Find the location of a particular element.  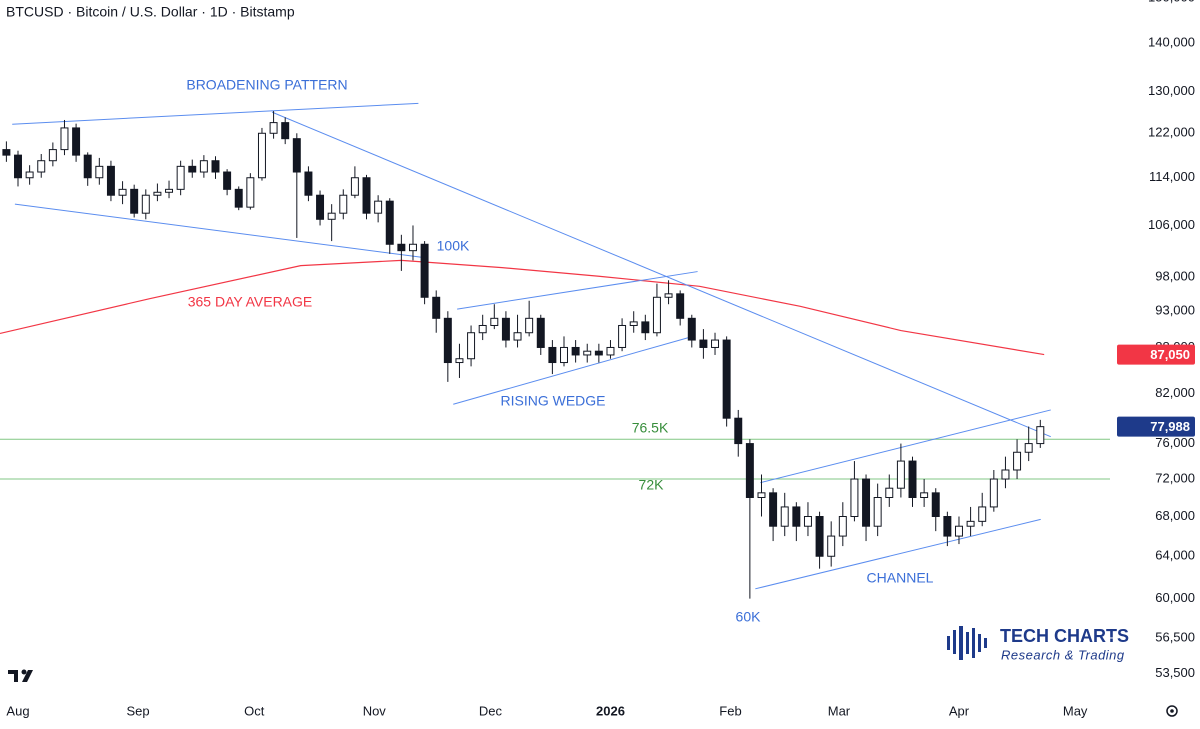

y-tick-label: 114,000 is located at coordinates (1172, 176).